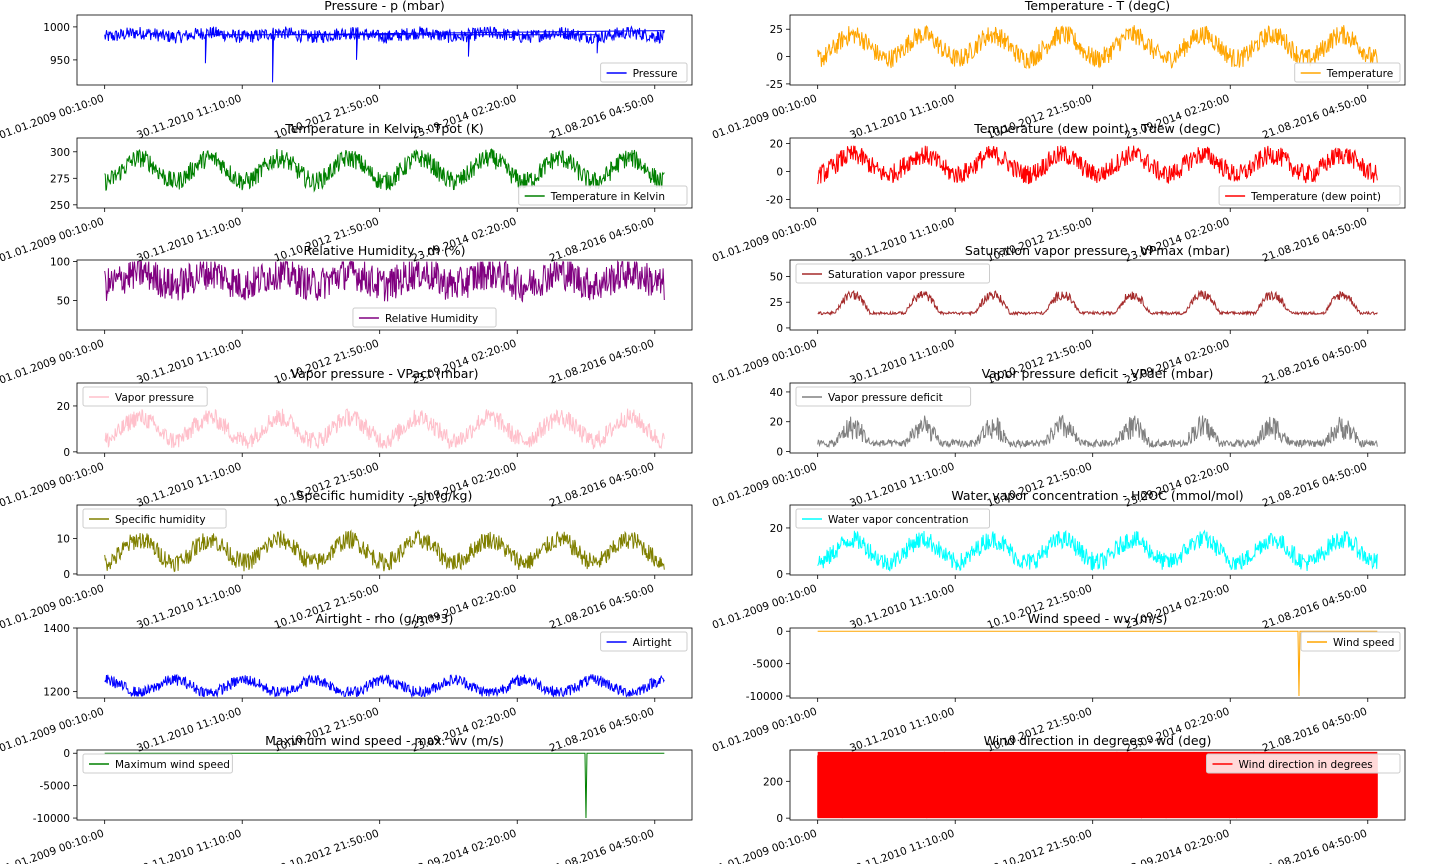  I want to click on chart-title: Wind direction in degrees - wd (deg), so click(1098, 740).